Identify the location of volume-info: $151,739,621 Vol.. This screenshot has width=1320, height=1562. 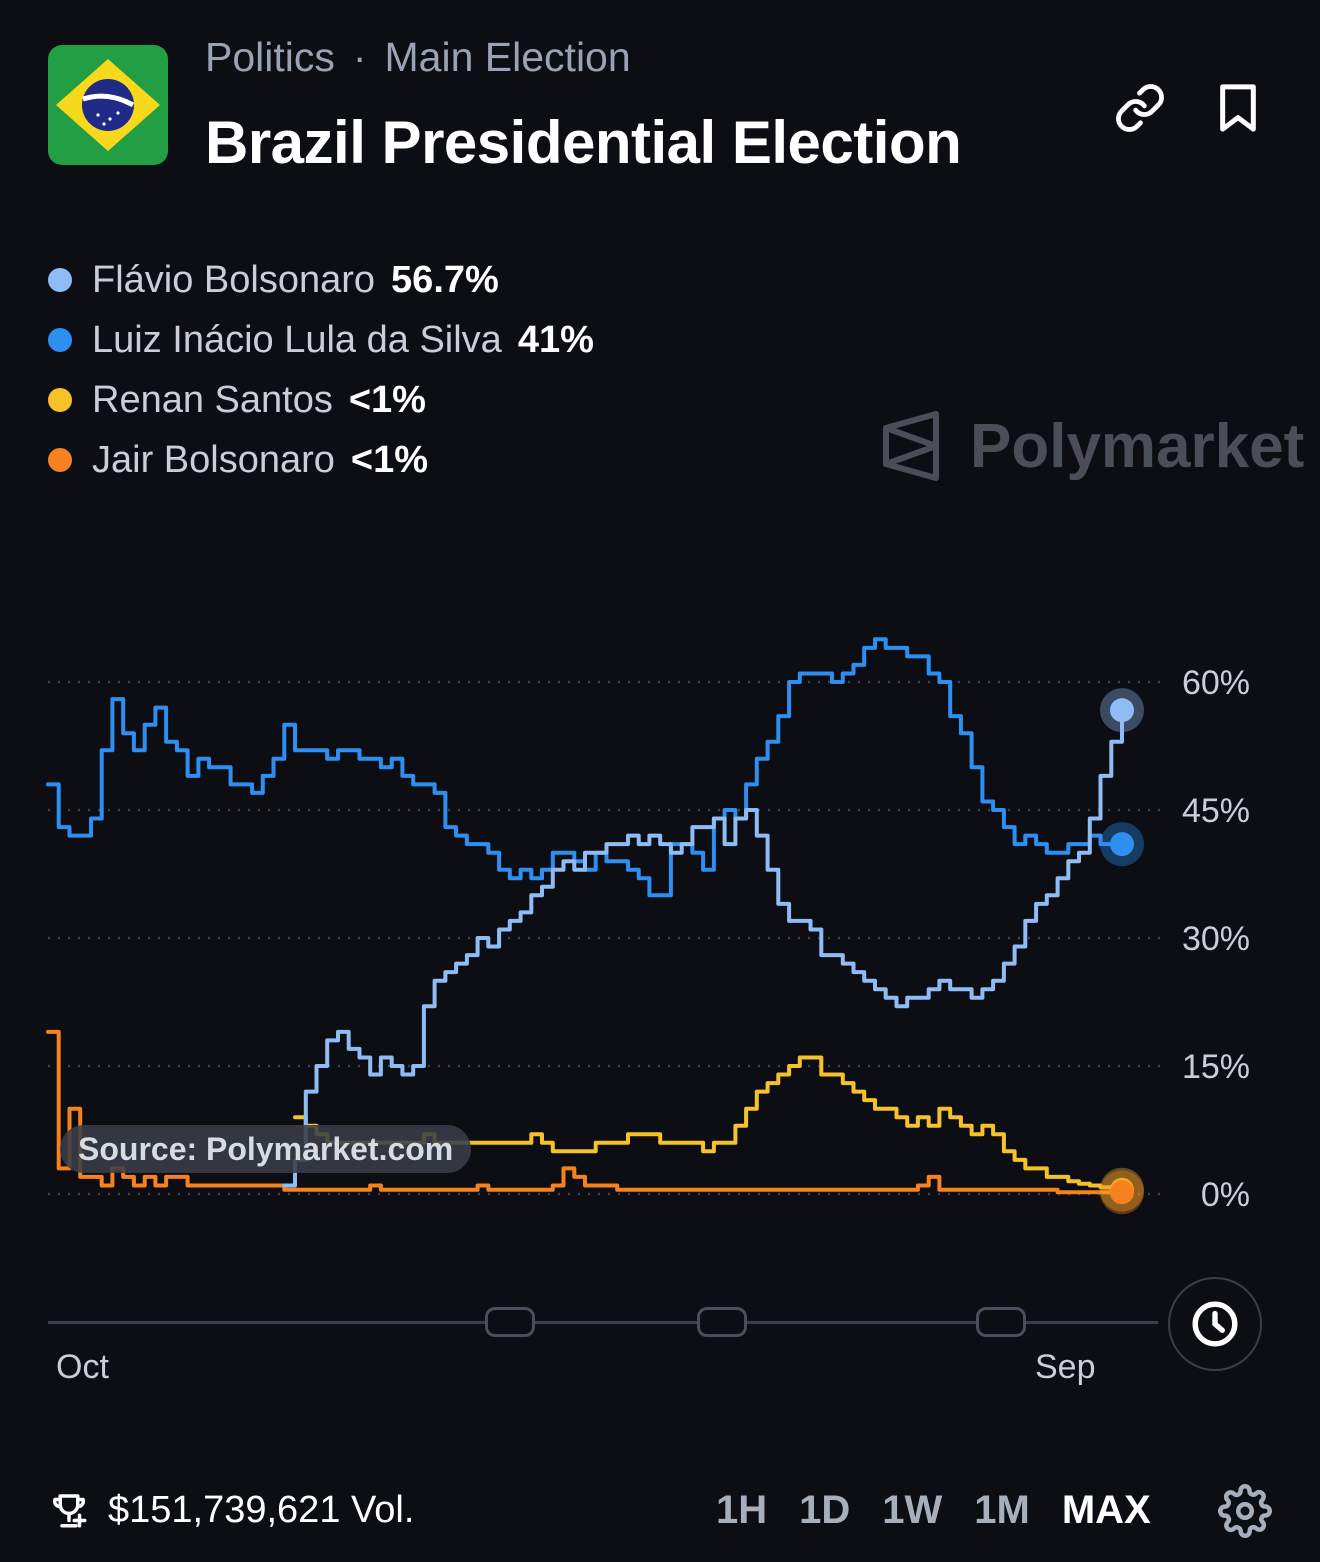
(231, 1510).